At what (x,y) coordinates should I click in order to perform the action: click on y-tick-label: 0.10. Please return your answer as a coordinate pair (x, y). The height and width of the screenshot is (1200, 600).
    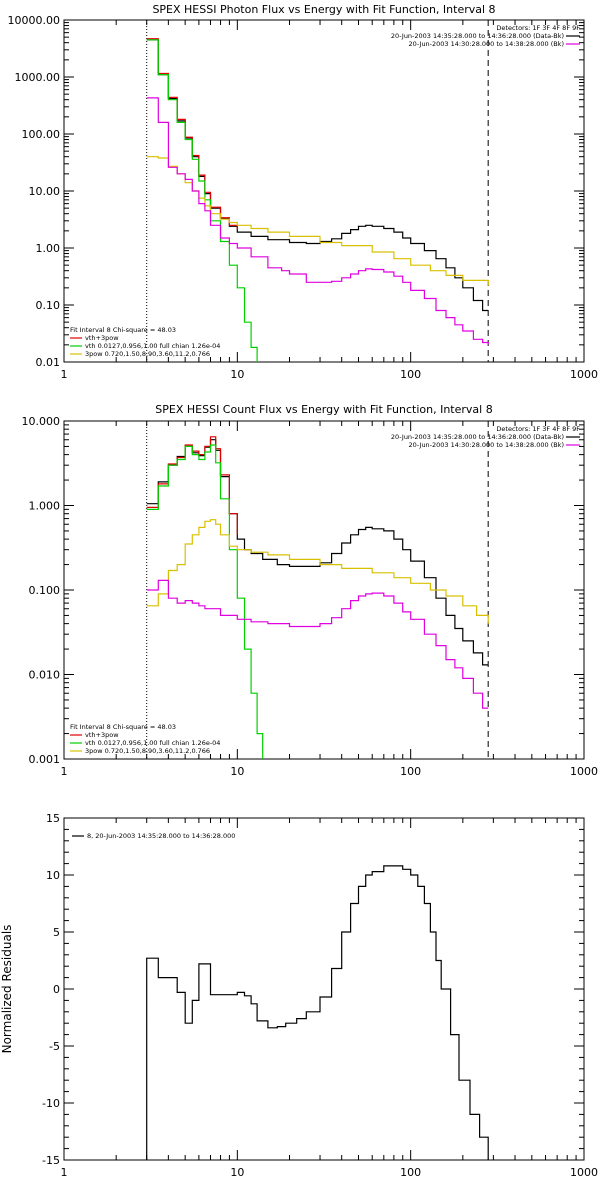
    Looking at the image, I should click on (48, 305).